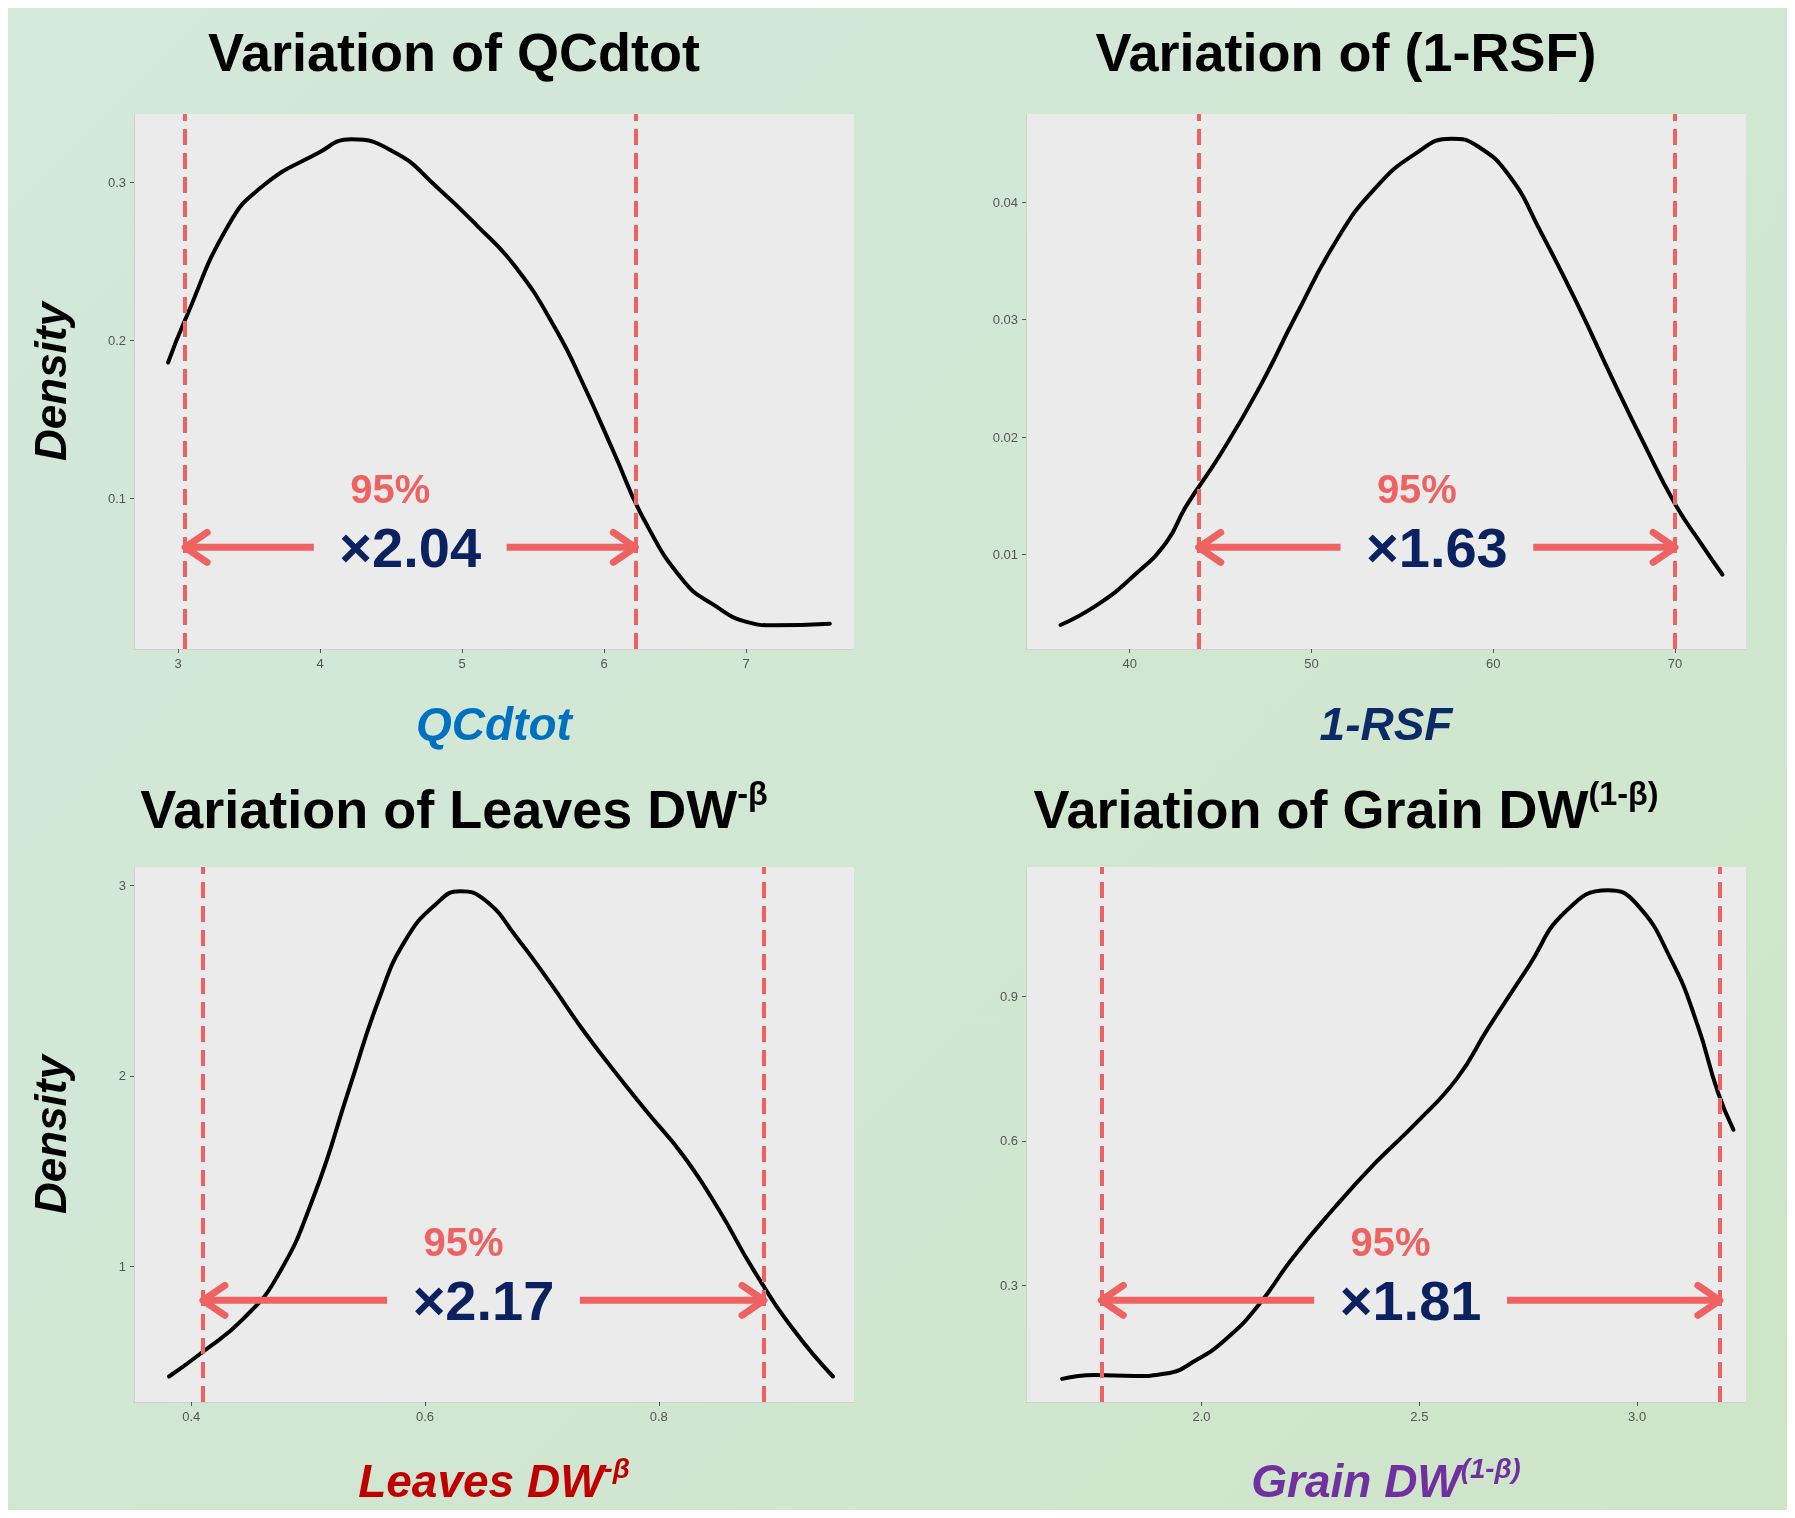 The width and height of the screenshot is (1795, 1518). Describe the element at coordinates (1005, 202) in the screenshot. I see `y-tick-label: 0.04` at that location.